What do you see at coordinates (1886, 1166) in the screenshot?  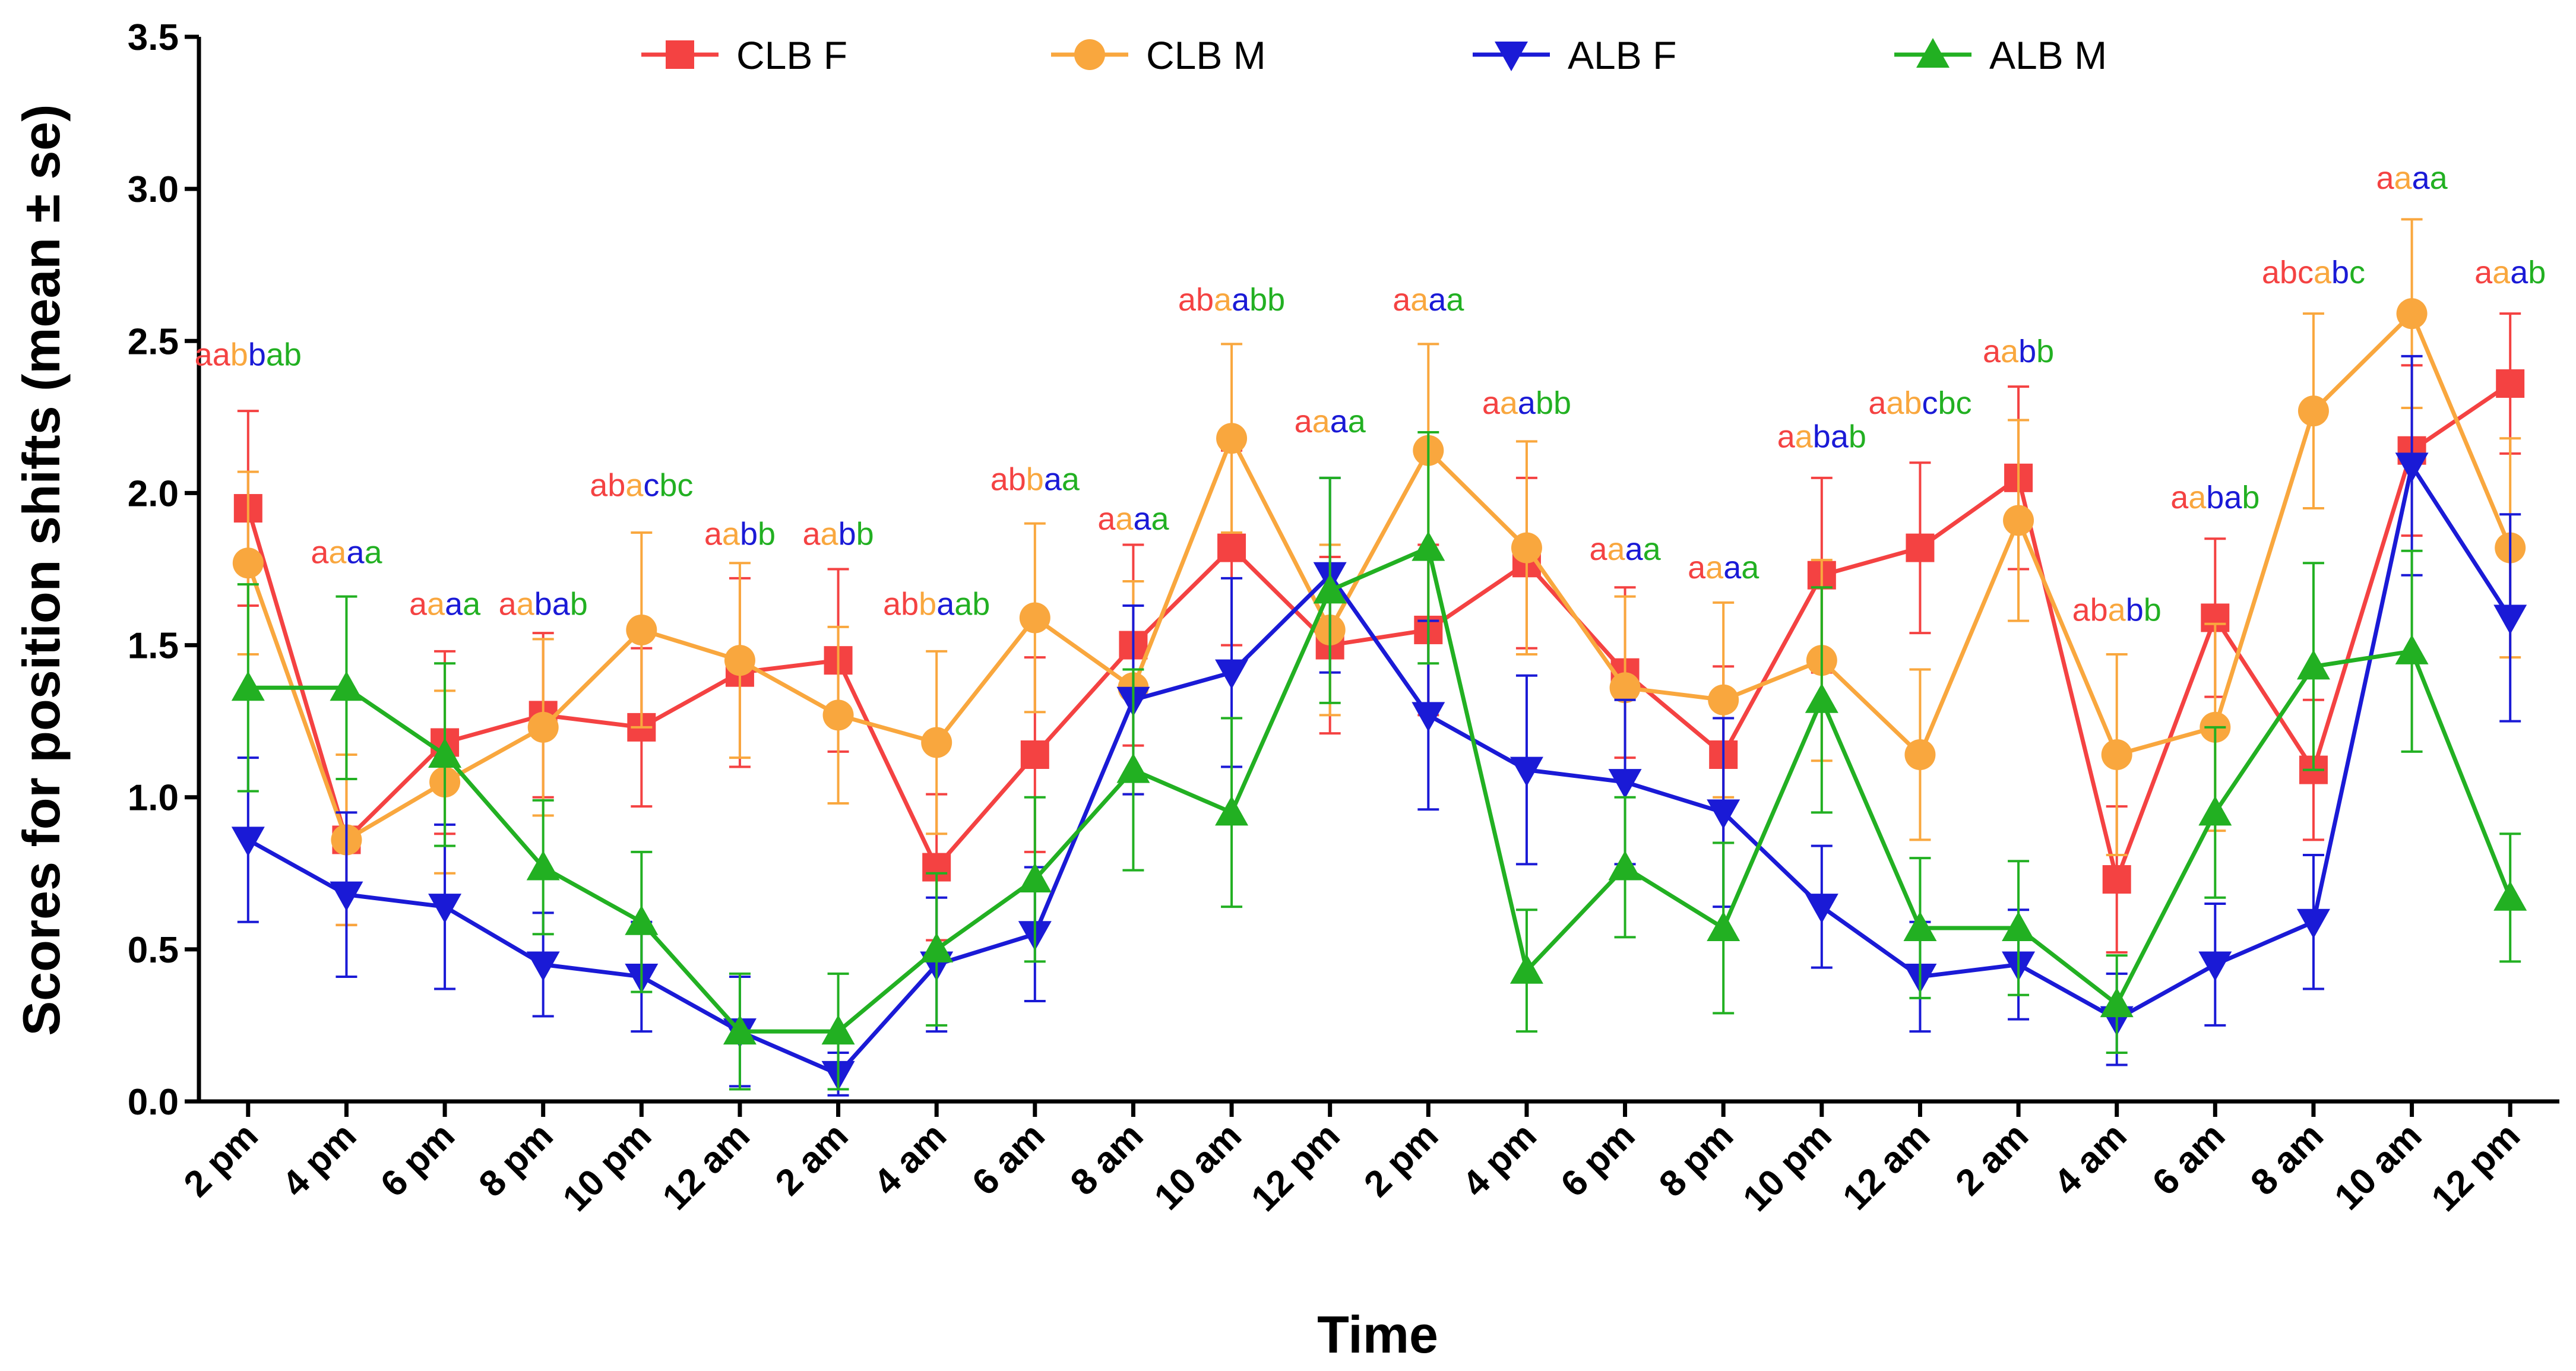 I see `x-tick-label: 12 am` at bounding box center [1886, 1166].